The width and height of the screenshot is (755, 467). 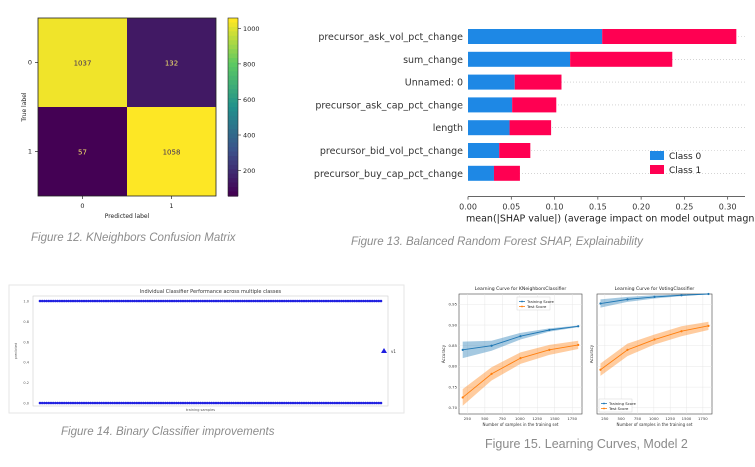 I want to click on lc-y-tick-label: 0.95, so click(x=453, y=304).